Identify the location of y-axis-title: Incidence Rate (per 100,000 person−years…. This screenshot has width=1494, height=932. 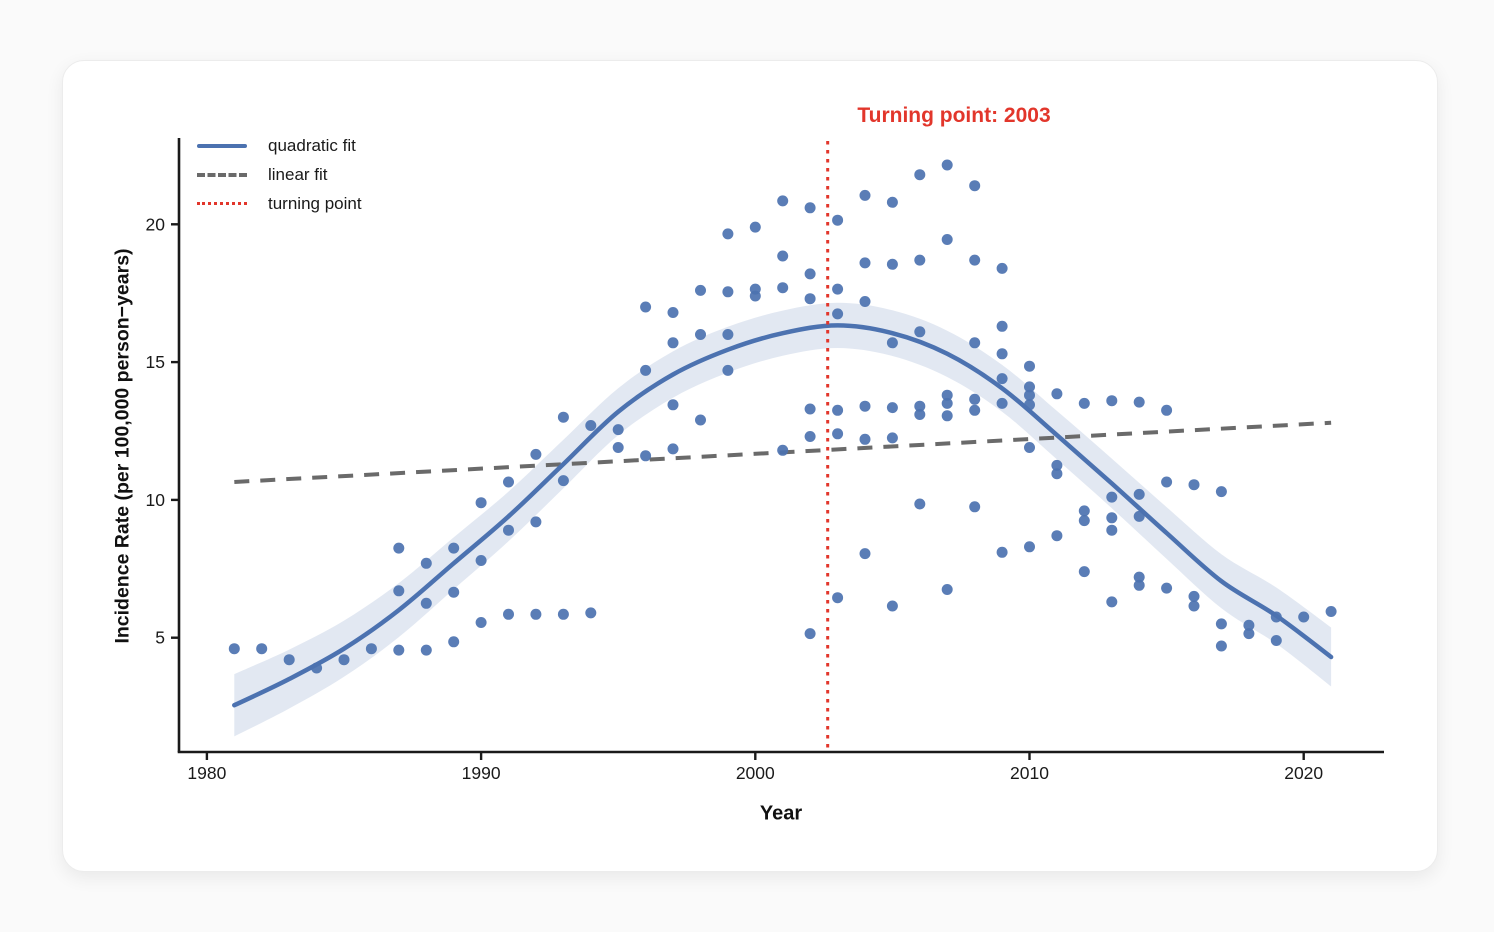
(122, 446).